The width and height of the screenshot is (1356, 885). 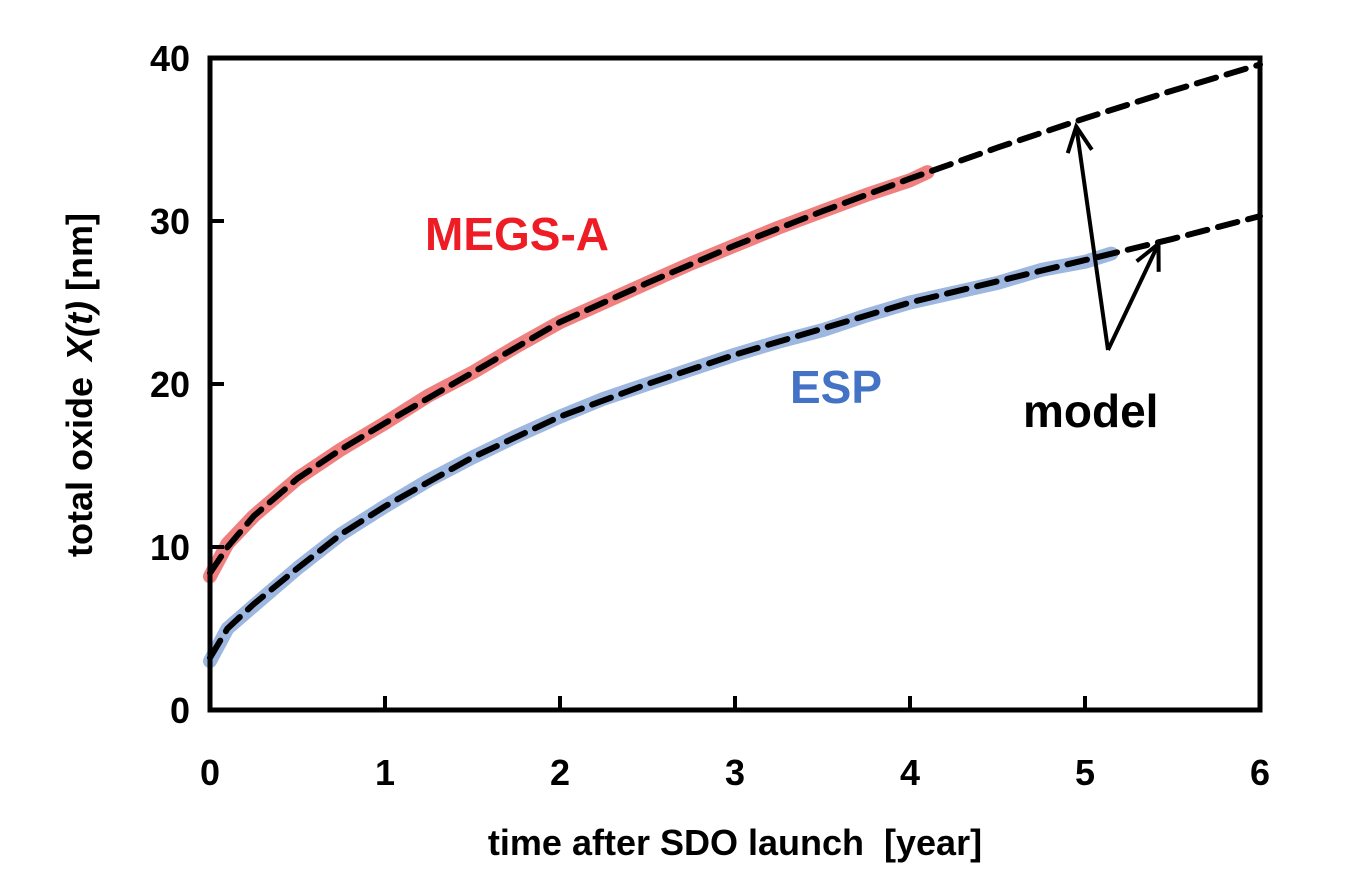 I want to click on y-tick-label: 0, so click(x=180, y=710).